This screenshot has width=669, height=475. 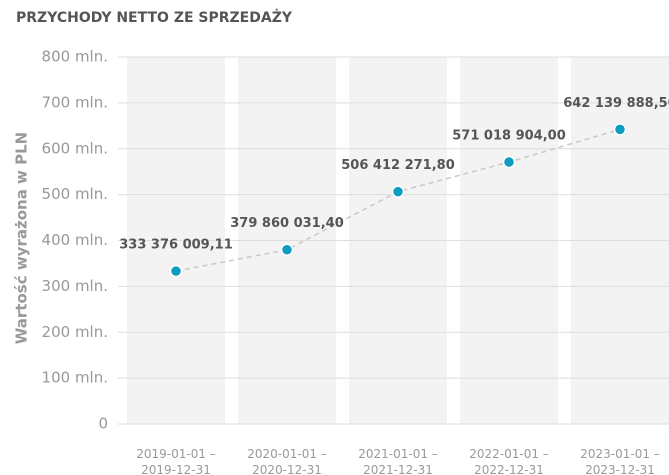 I want to click on y-tick-label: 500 mln., so click(x=75, y=194).